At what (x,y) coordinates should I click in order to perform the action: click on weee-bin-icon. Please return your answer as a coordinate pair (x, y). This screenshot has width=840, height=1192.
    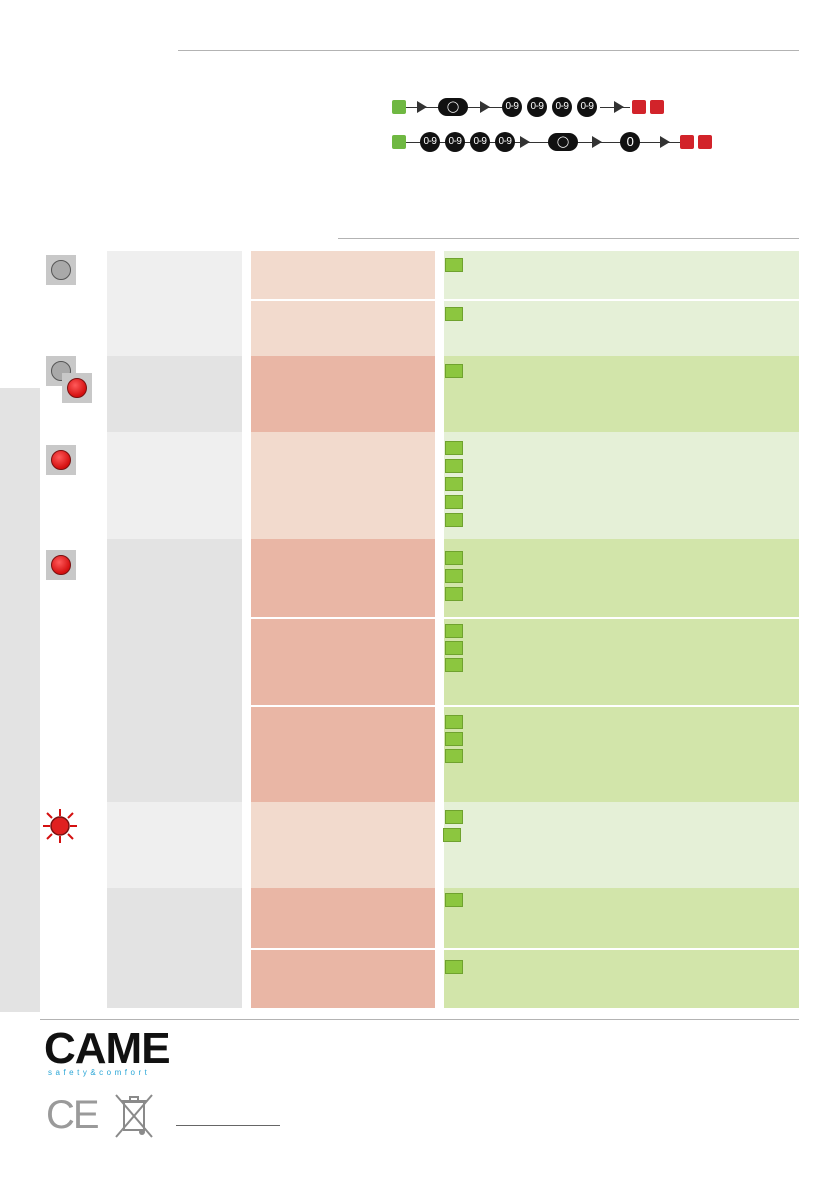
    Looking at the image, I should click on (134, 1116).